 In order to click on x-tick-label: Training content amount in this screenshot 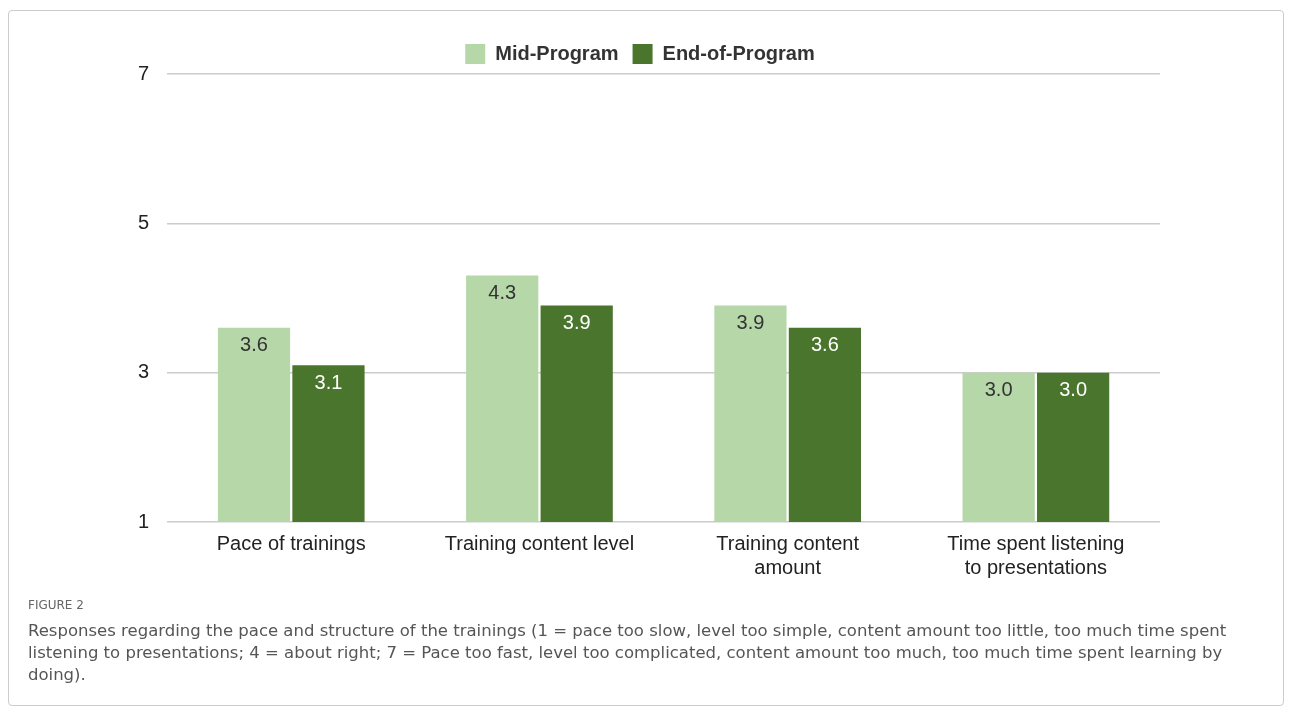, I will do `click(788, 554)`.